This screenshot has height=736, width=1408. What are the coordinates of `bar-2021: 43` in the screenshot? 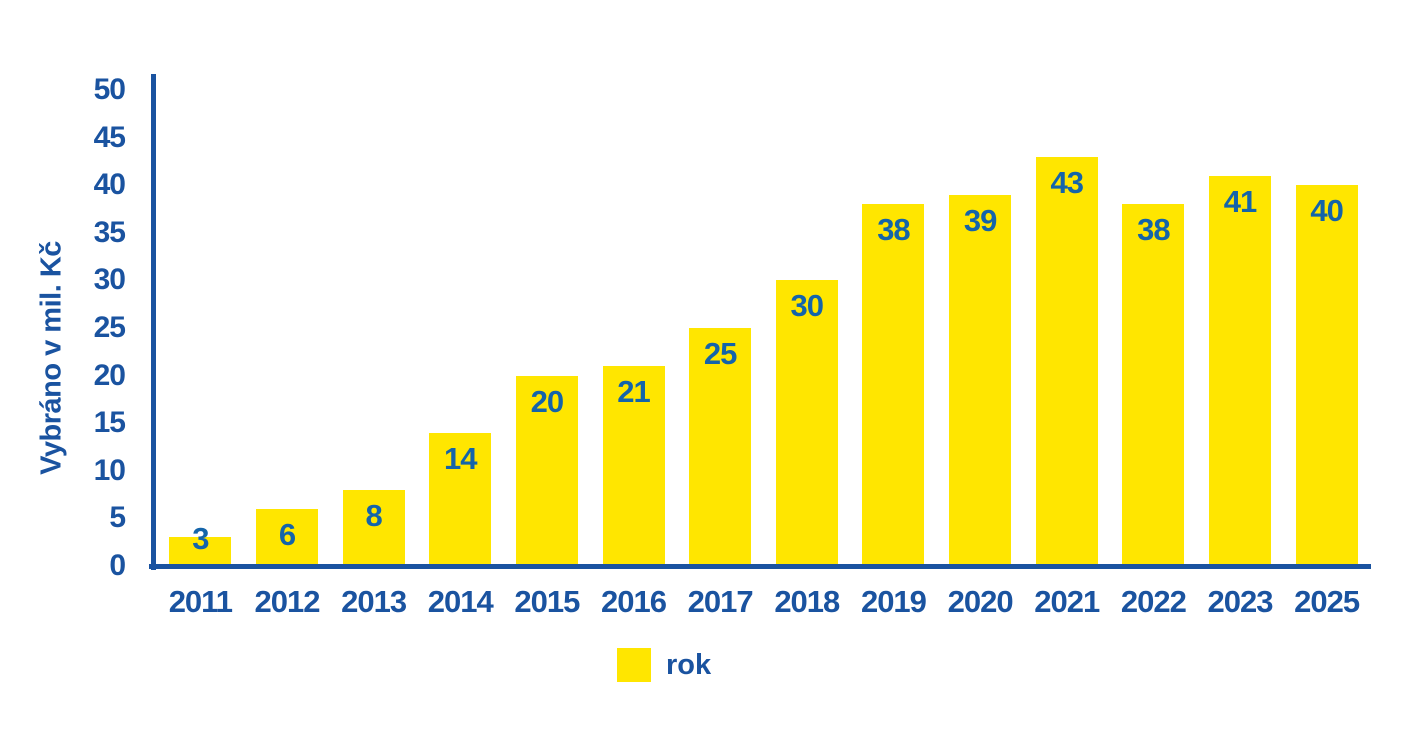 It's located at (1066, 361).